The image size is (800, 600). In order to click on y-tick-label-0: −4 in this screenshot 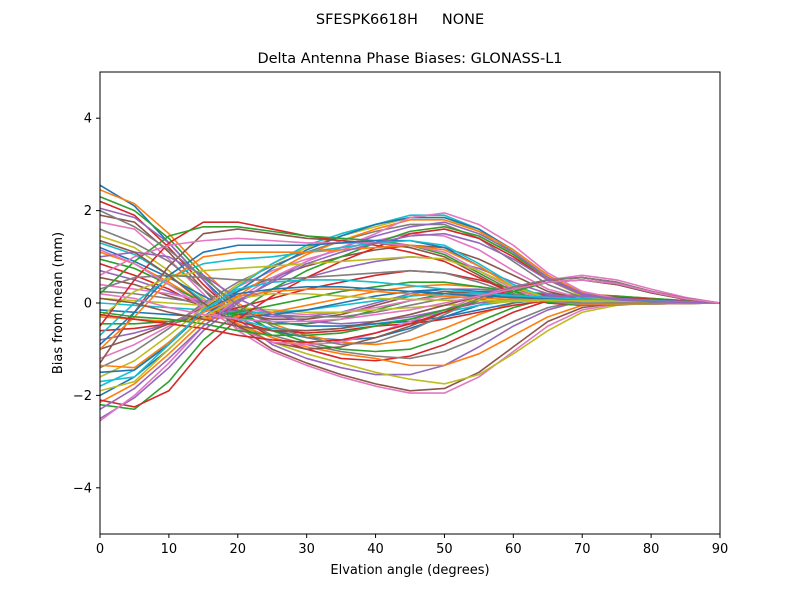, I will do `click(82, 488)`.